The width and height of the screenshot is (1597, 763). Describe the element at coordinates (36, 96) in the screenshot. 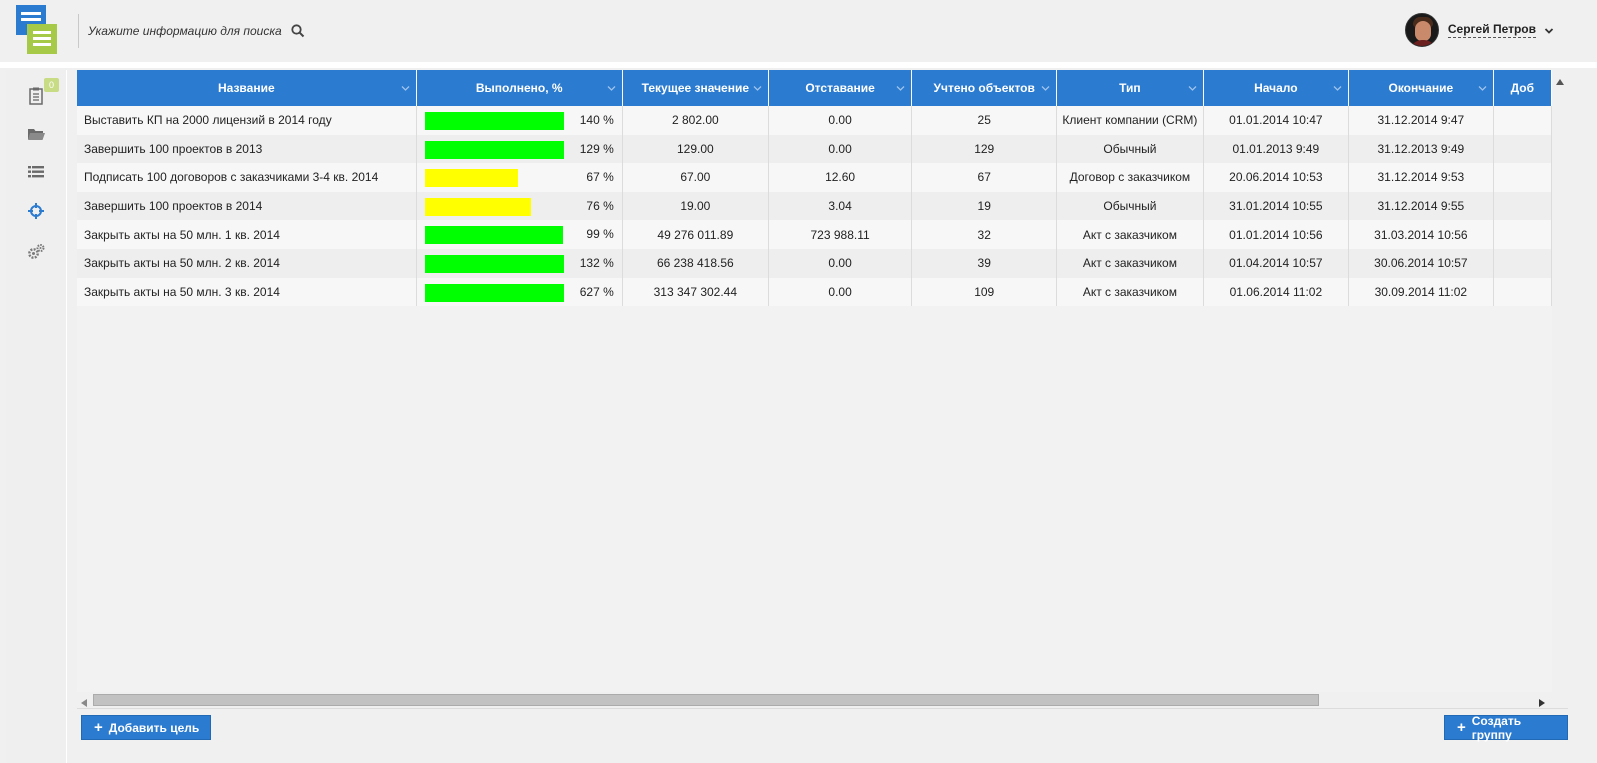

I see `tasks-icon` at that location.